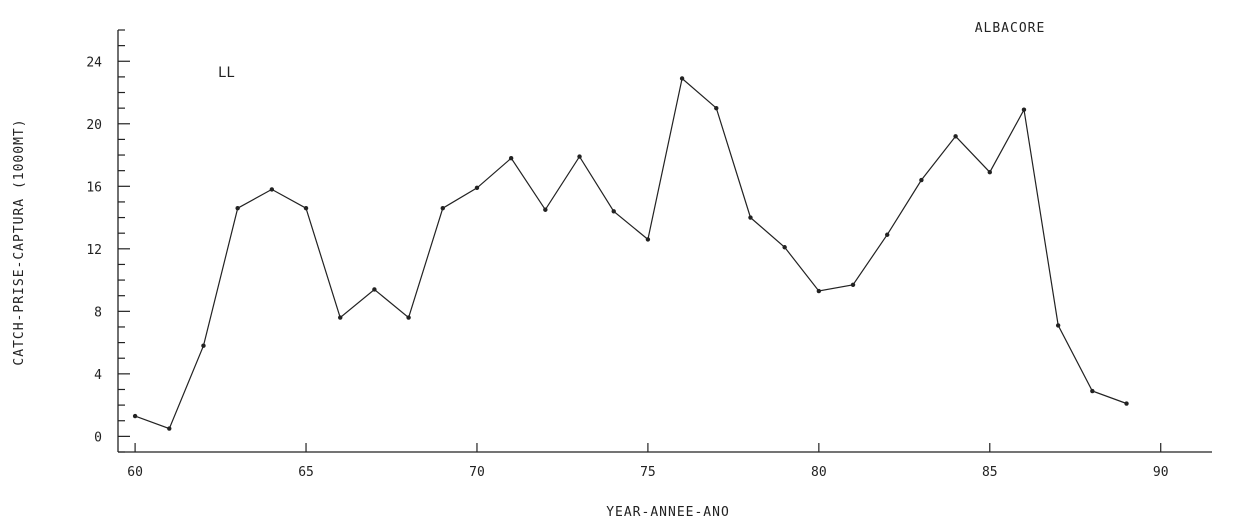 The image size is (1242, 528). I want to click on y-tick-label: 12, so click(94, 250).